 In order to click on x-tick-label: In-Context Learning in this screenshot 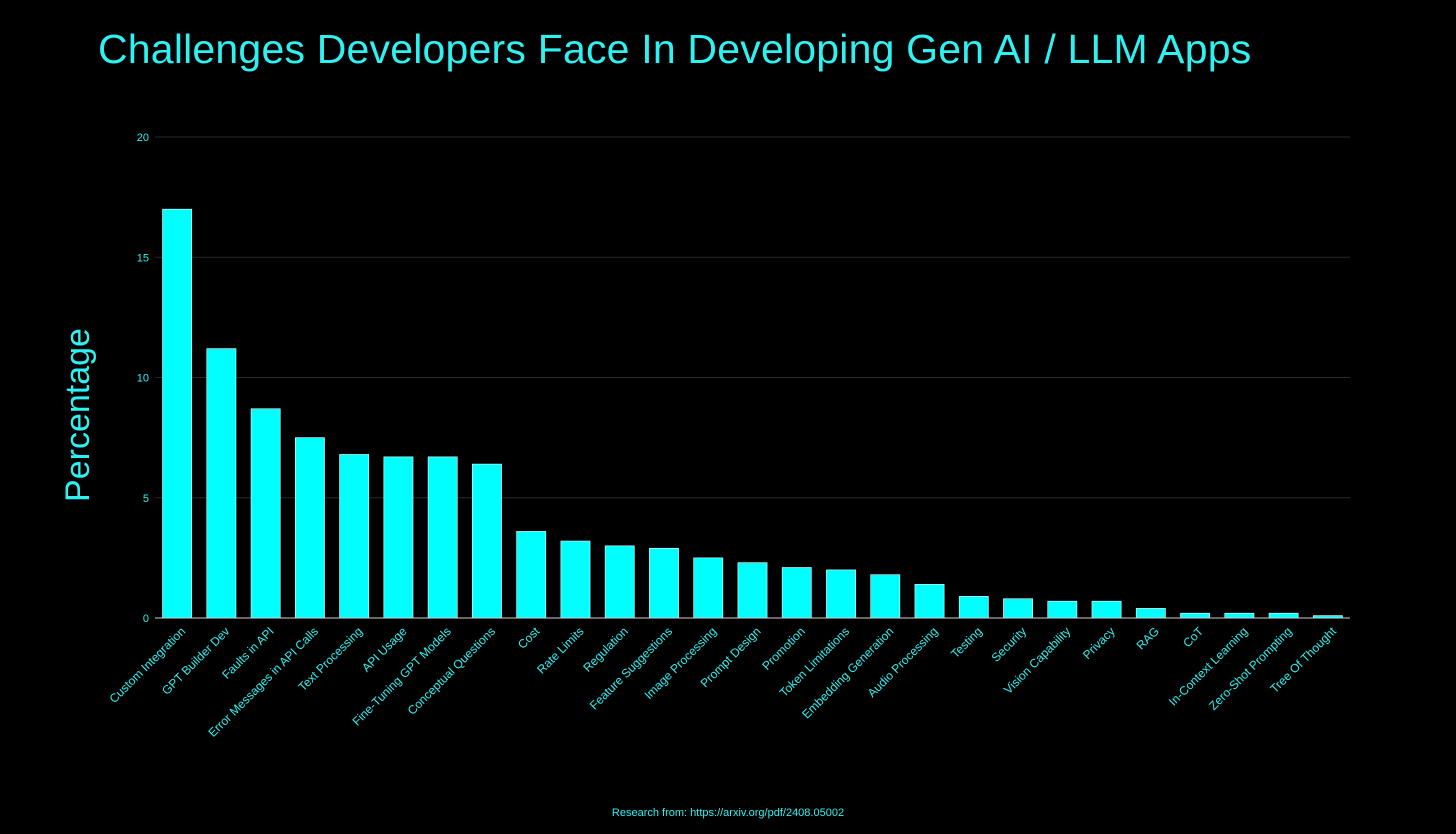, I will do `click(1208, 666)`.